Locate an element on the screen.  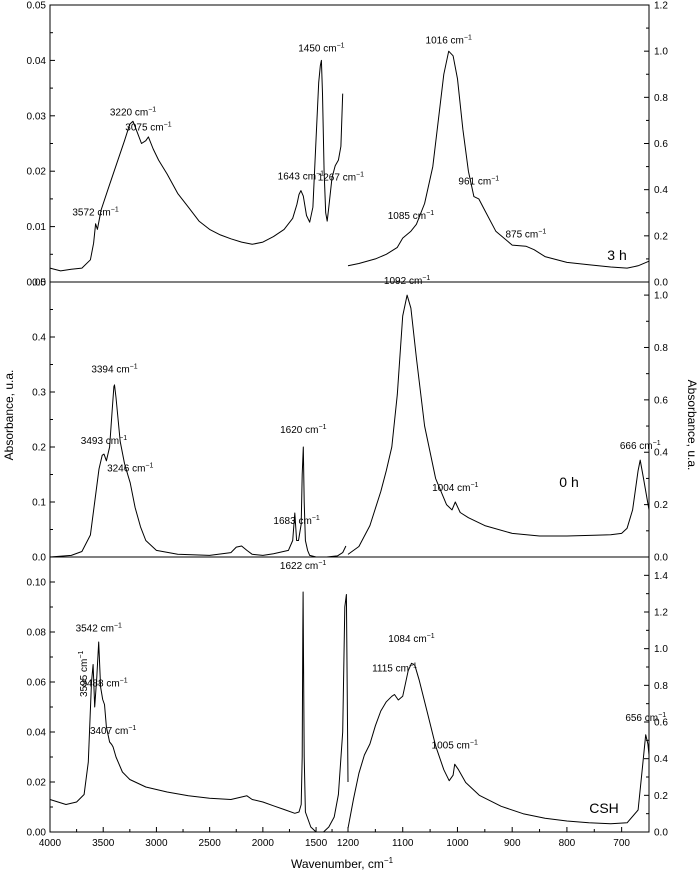
peak-annotation: 1622 cm−1 is located at coordinates (303, 566).